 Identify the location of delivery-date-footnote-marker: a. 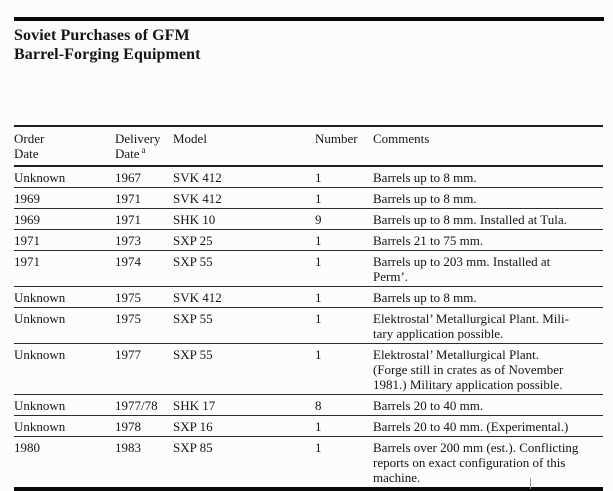
(143, 149).